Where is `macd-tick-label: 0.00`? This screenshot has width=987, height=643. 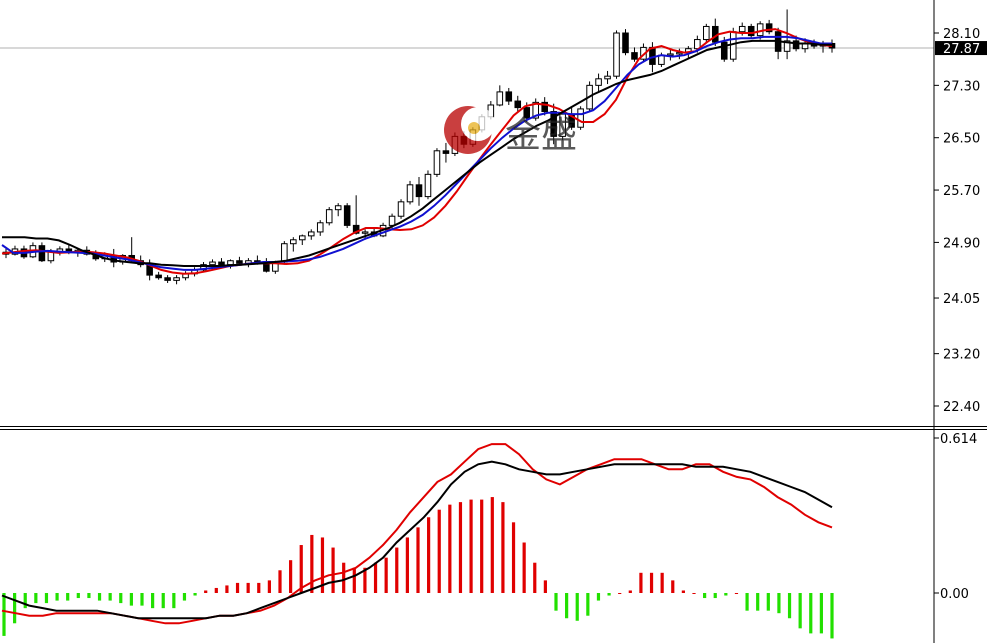
macd-tick-label: 0.00 is located at coordinates (954, 594).